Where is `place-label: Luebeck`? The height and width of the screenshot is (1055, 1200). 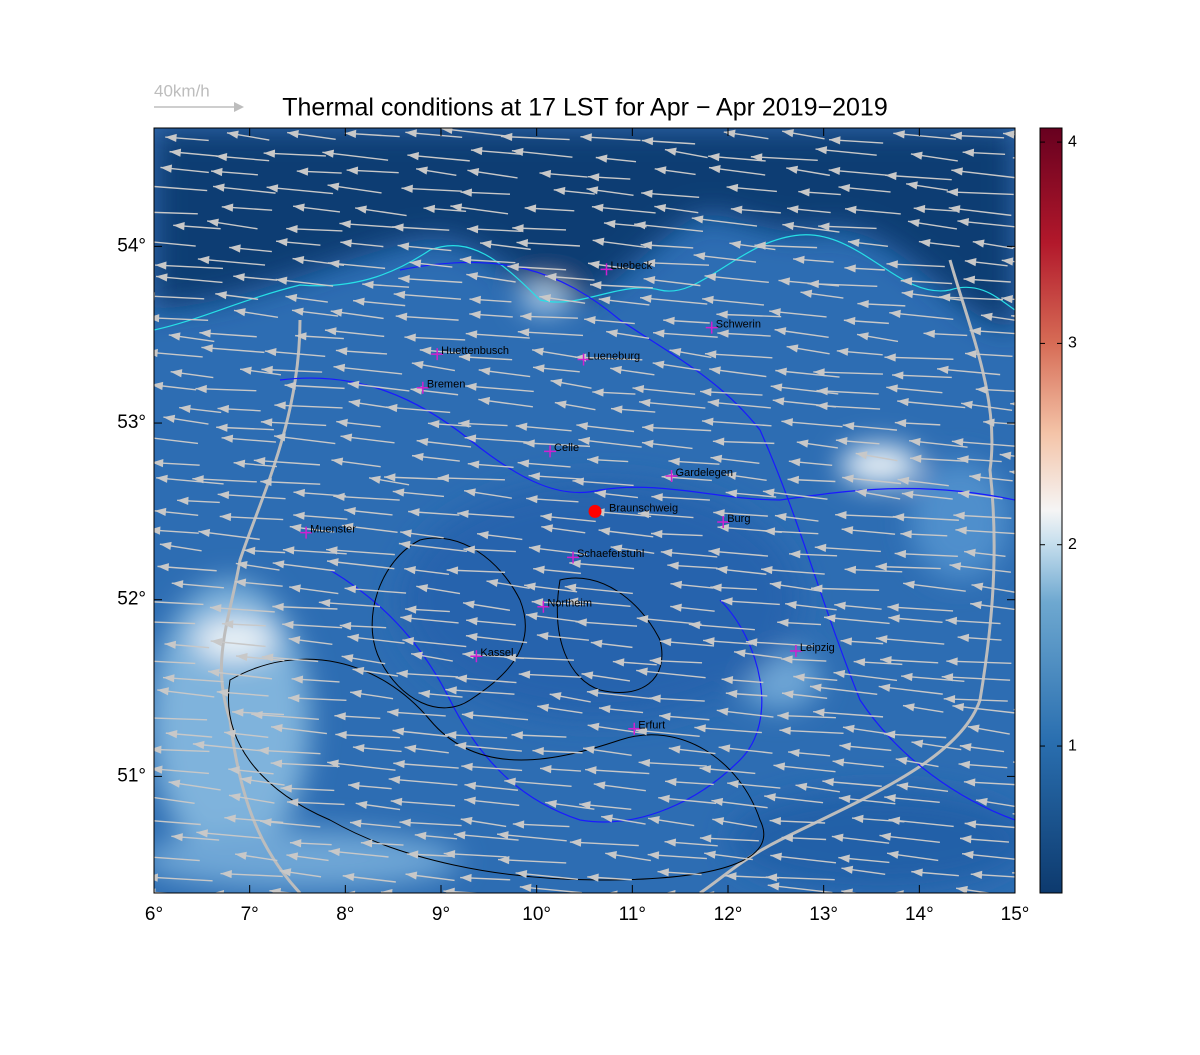 place-label: Luebeck is located at coordinates (632, 266).